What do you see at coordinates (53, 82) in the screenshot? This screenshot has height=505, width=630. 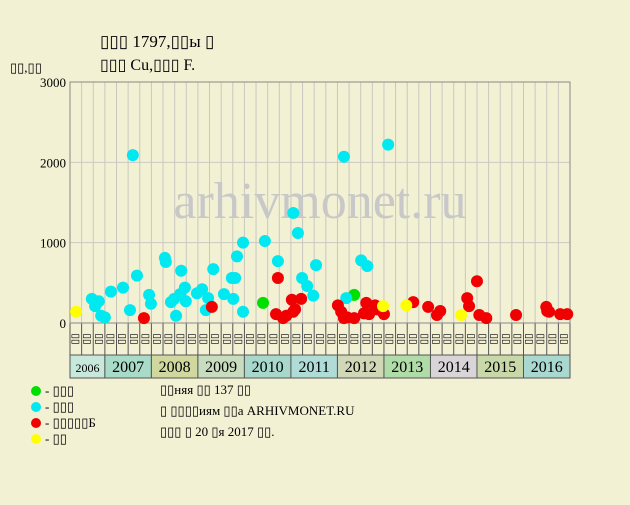 I see `y-tick-label: 3000` at bounding box center [53, 82].